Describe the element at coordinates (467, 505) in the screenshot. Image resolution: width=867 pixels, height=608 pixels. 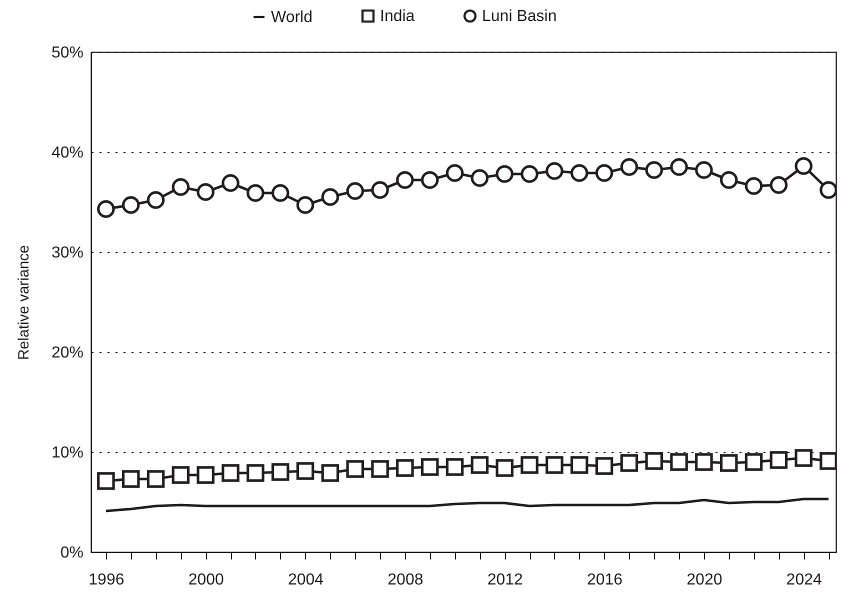
I see `line-series` at that location.